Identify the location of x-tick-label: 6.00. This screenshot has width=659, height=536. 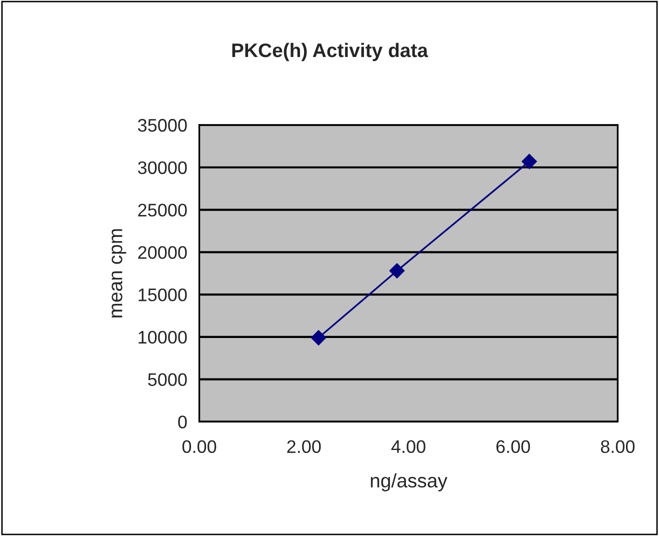
(513, 447).